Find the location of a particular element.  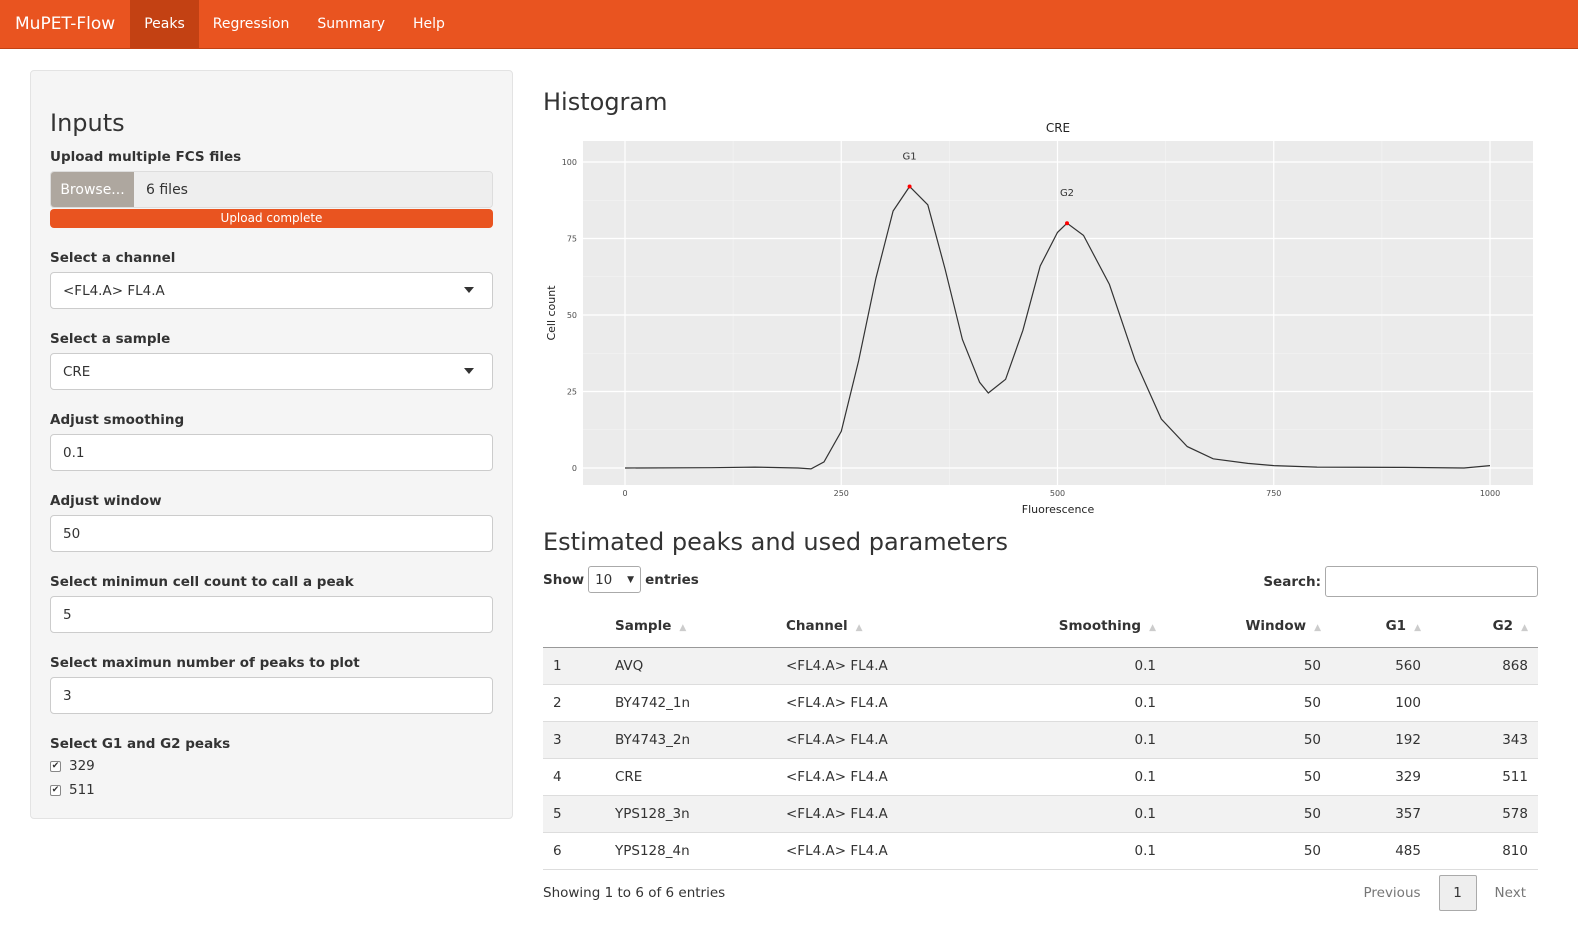

table-cell: AVQ is located at coordinates (690, 666).